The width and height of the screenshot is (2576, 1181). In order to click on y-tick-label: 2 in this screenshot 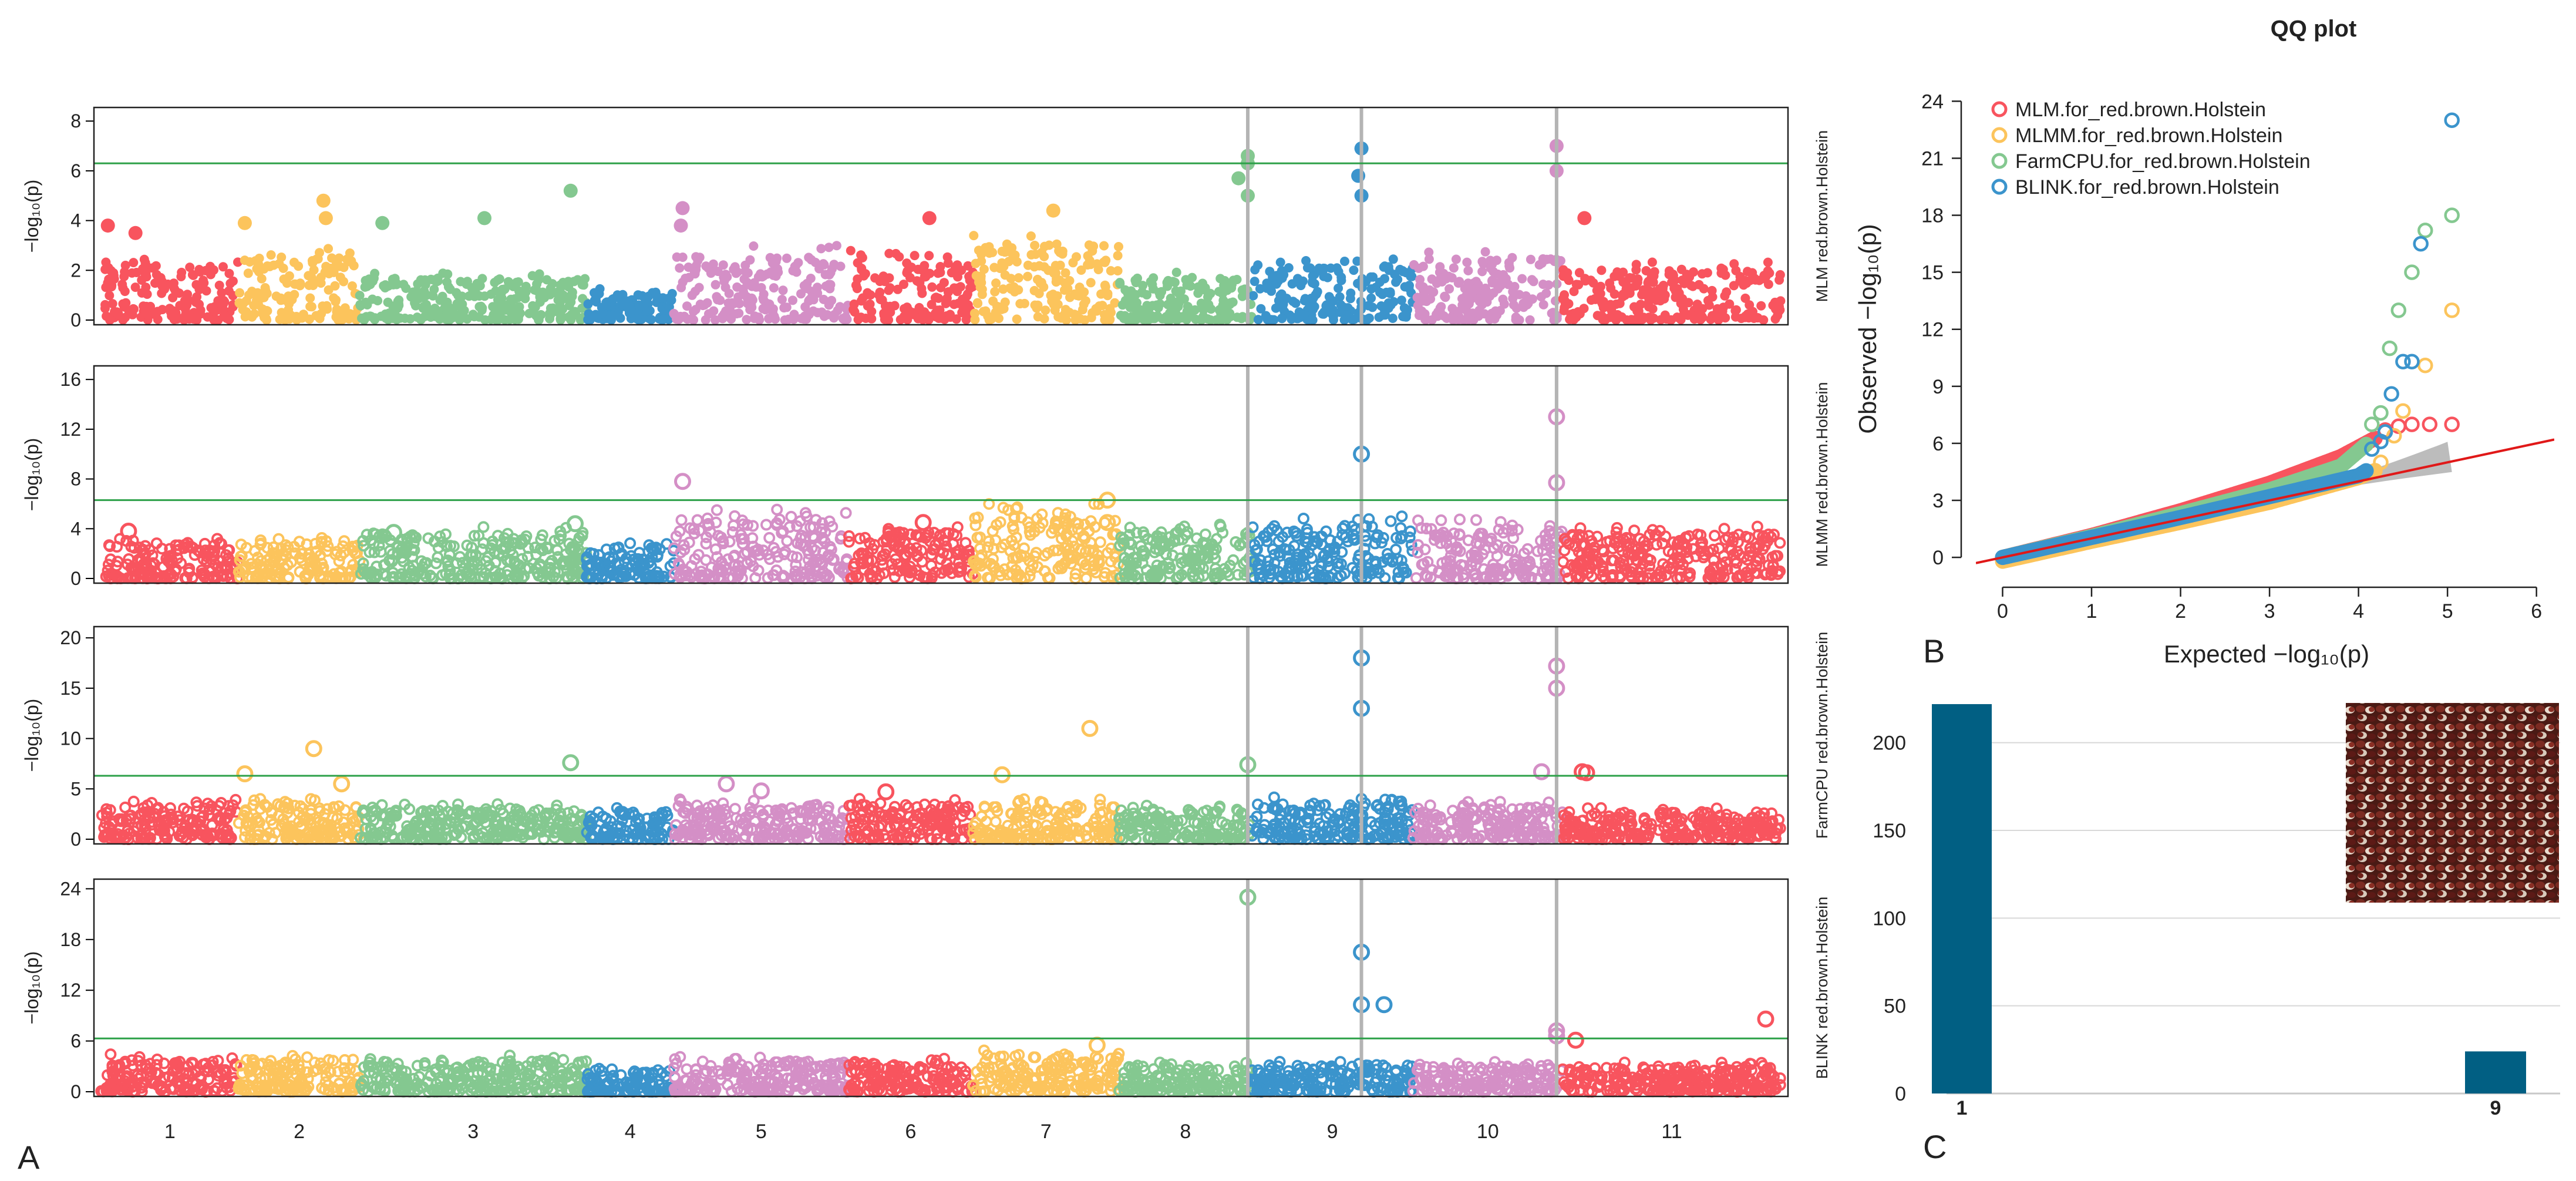, I will do `click(75, 270)`.